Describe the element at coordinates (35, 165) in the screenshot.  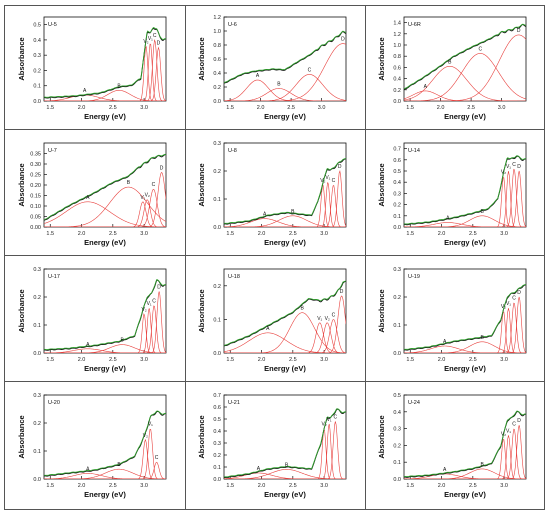
I see `y-tick-label: 0.30` at that location.